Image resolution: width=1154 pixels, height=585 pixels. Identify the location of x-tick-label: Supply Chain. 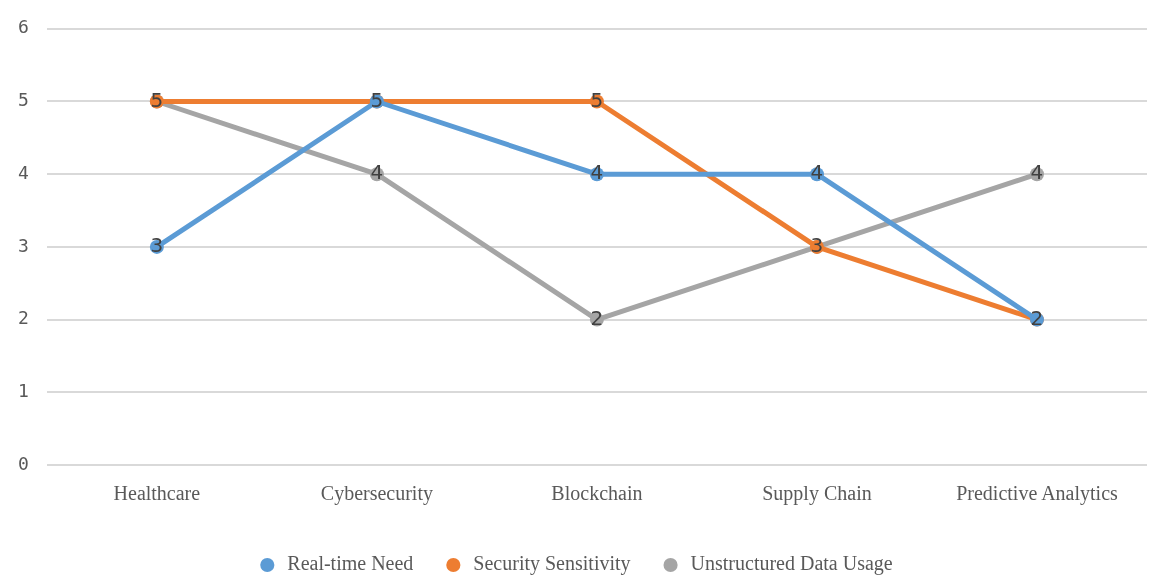
(817, 494).